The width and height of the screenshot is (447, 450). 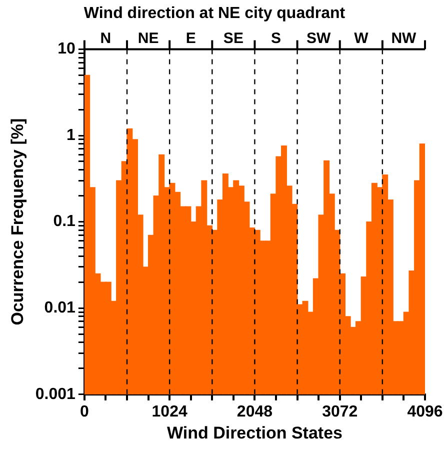 I want to click on text: NE, so click(x=148, y=38).